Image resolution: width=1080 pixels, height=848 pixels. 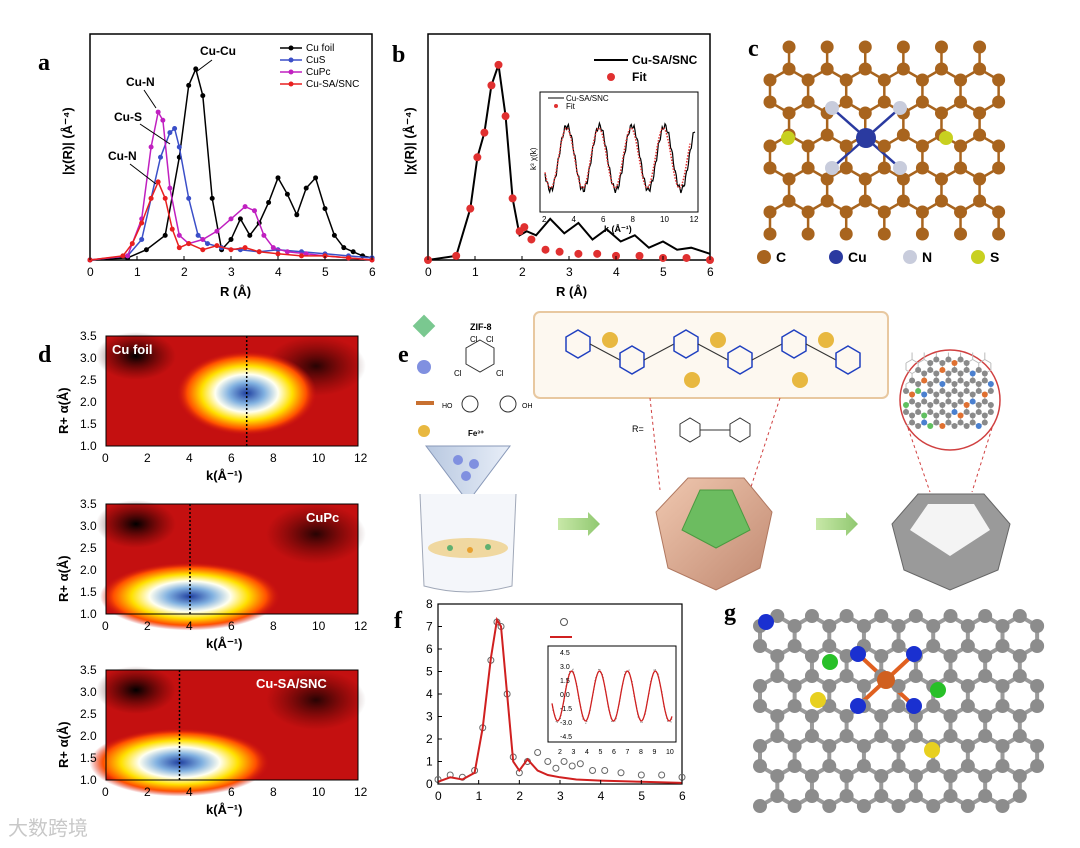 I want to click on heatmap-2-ytick-1: 1.5, so click(x=88, y=758).